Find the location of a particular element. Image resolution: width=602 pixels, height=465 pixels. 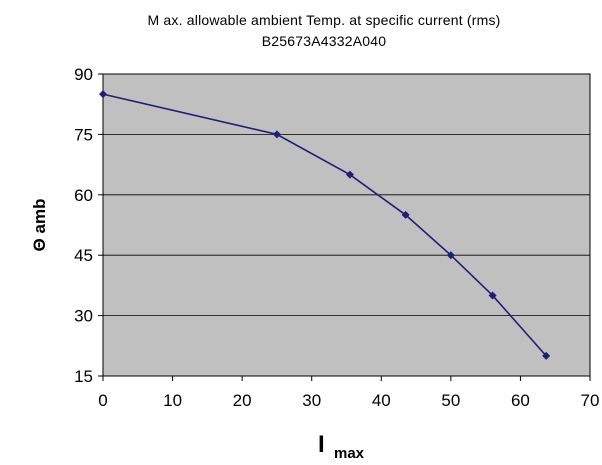

y-tick-label: 60 is located at coordinates (83, 195).